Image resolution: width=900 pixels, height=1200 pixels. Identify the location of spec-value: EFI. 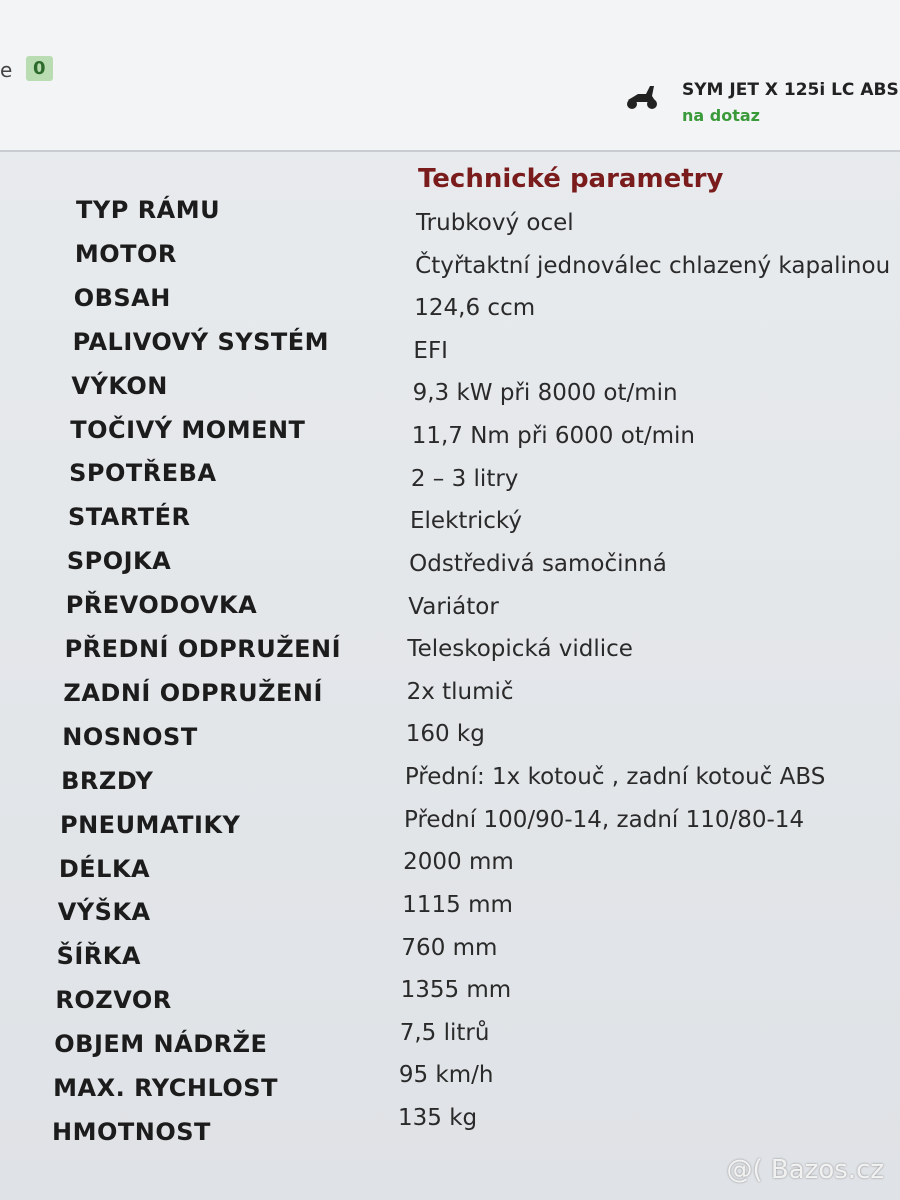
(430, 350).